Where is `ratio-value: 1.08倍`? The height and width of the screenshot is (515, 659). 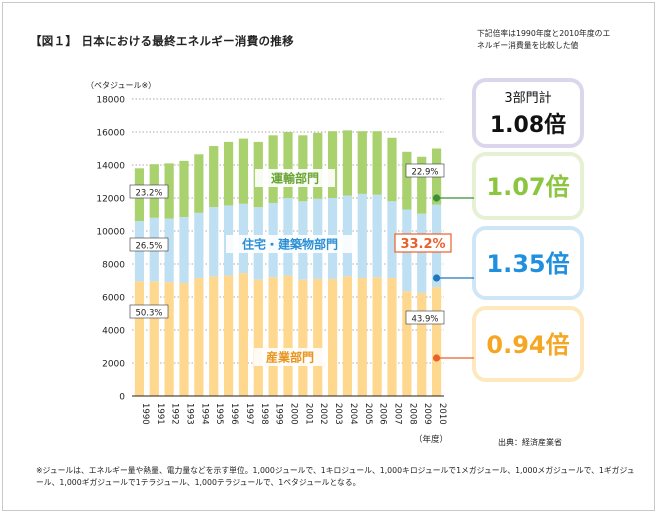
ratio-value: 1.08倍 is located at coordinates (528, 125).